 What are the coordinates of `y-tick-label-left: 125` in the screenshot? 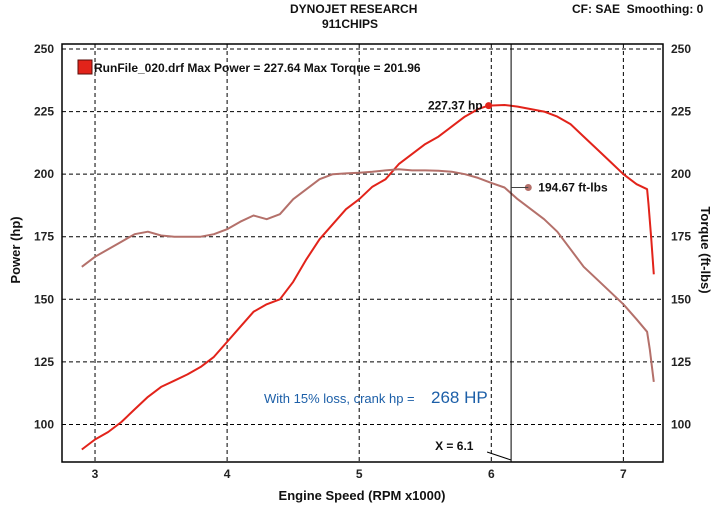 It's located at (44, 362).